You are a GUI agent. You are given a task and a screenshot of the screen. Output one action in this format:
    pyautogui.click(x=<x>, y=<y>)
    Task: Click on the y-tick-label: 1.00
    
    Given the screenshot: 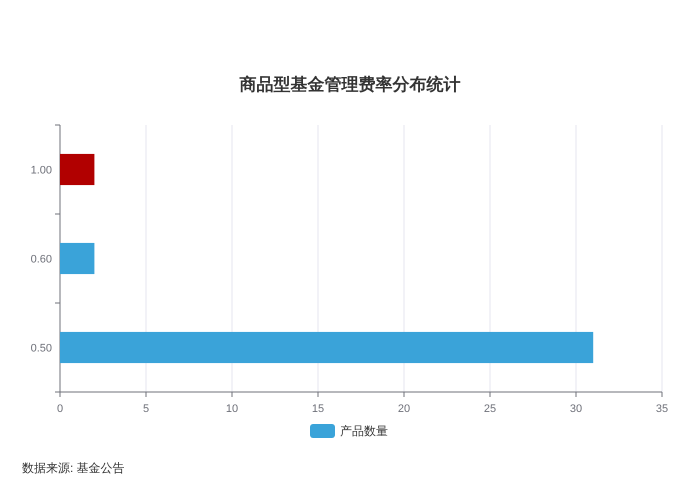 What is the action you would take?
    pyautogui.click(x=41, y=170)
    